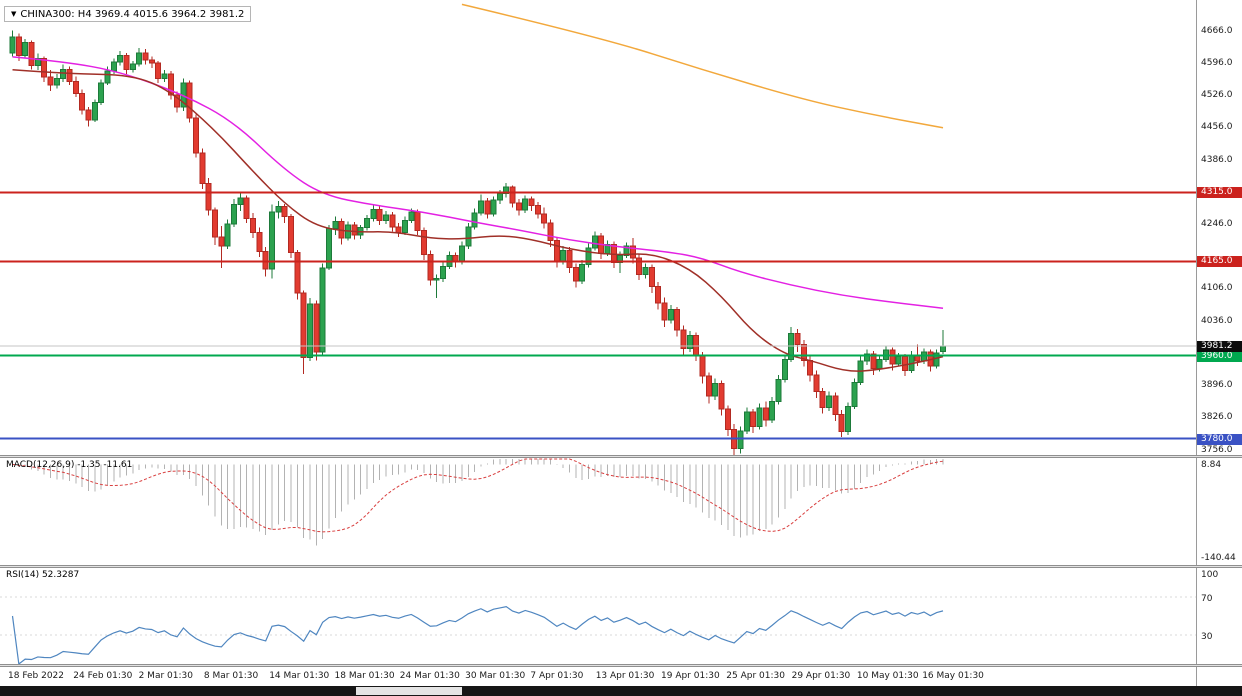 This screenshot has height=696, width=1242. What do you see at coordinates (953, 676) in the screenshot?
I see `time-axis-label: 16 May 01:30` at bounding box center [953, 676].